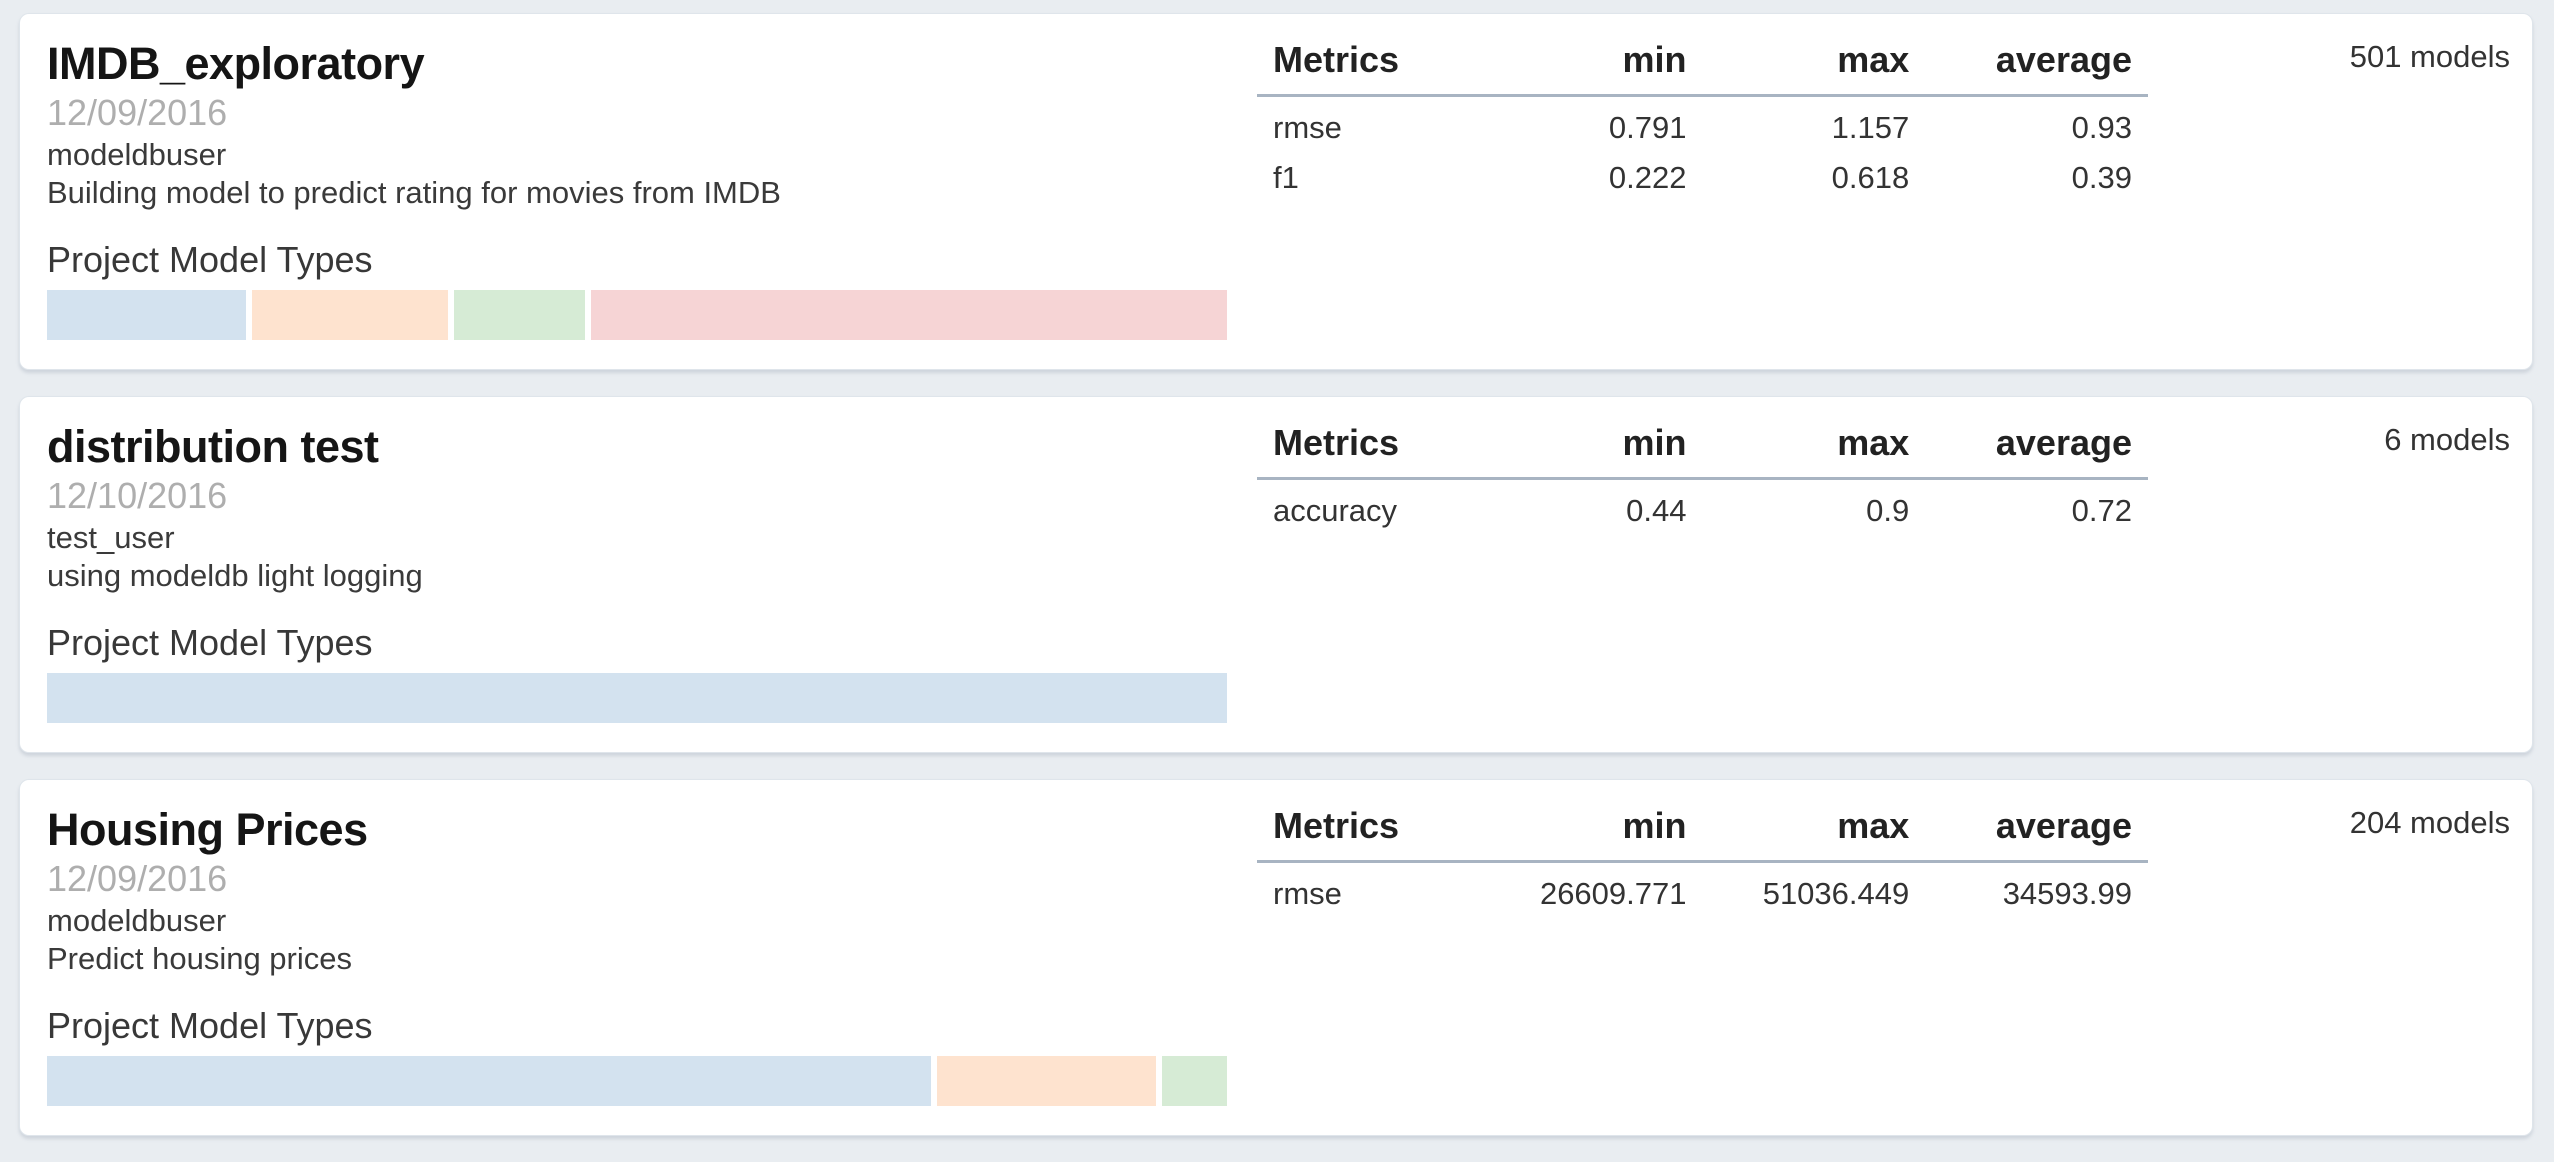 The image size is (2554, 1162). What do you see at coordinates (2101, 127) in the screenshot?
I see `metric-average: 0.93` at bounding box center [2101, 127].